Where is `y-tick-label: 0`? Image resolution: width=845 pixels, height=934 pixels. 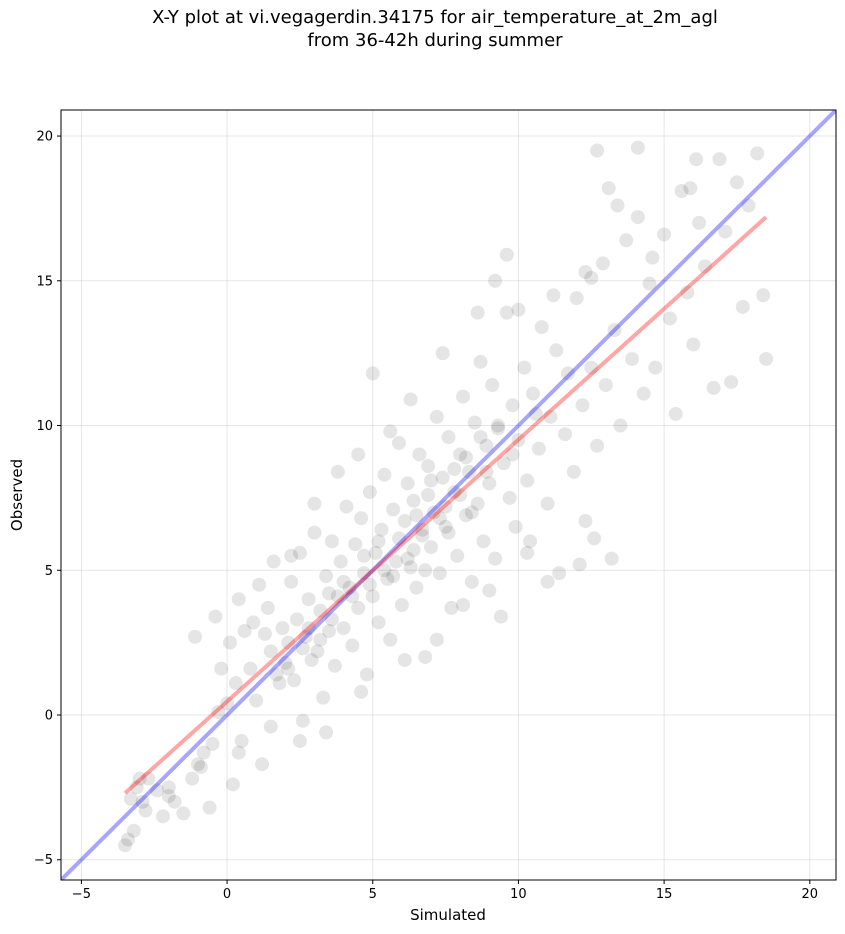 y-tick-label: 0 is located at coordinates (49, 716).